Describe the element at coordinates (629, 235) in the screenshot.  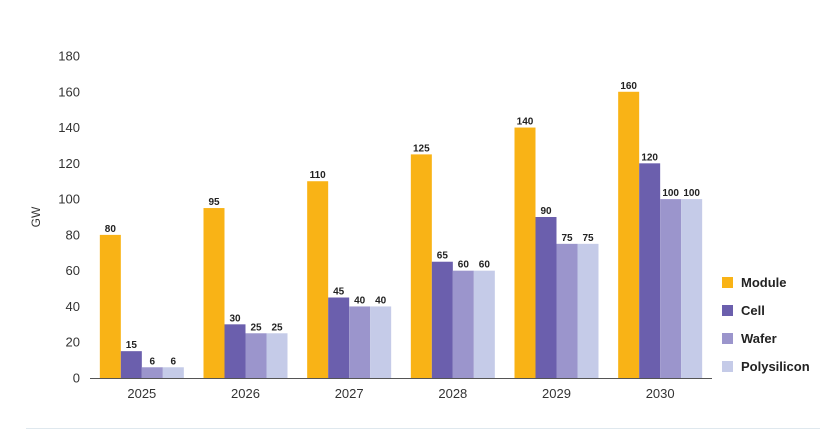
I see `bar-module-2030` at that location.